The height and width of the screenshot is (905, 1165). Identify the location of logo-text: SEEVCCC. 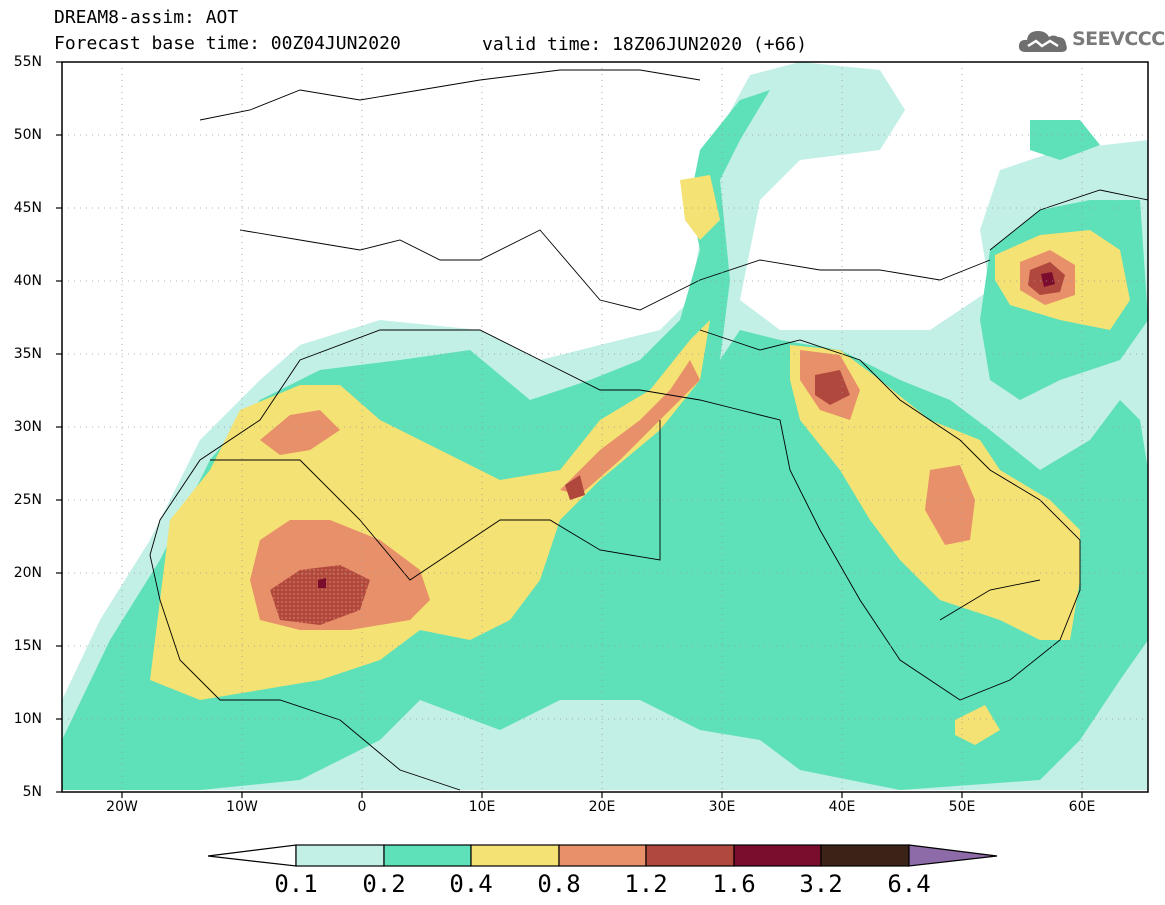
(1118, 39).